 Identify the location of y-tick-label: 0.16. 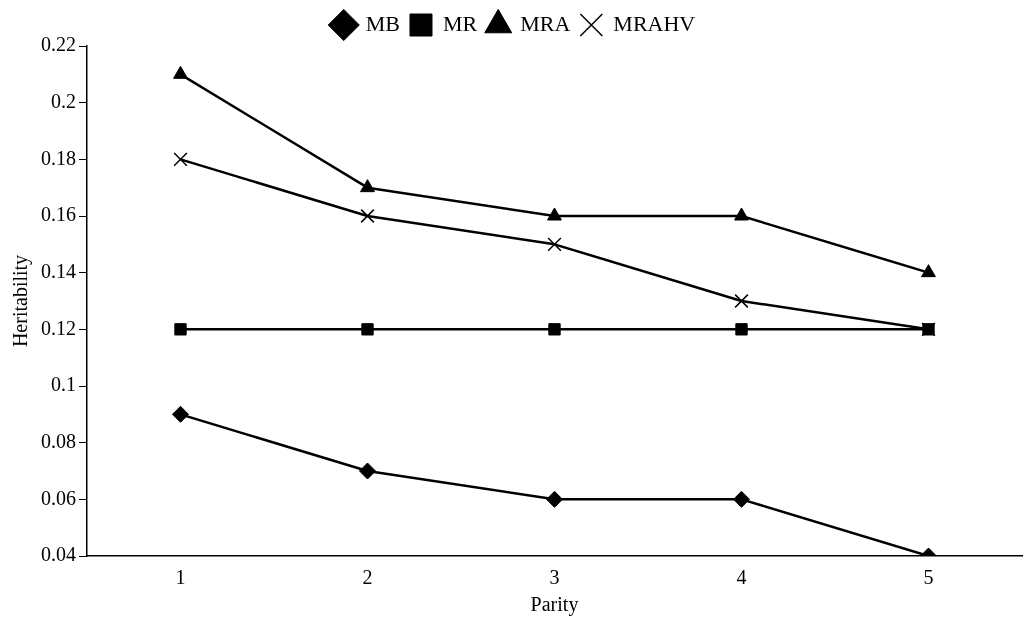
(58, 214).